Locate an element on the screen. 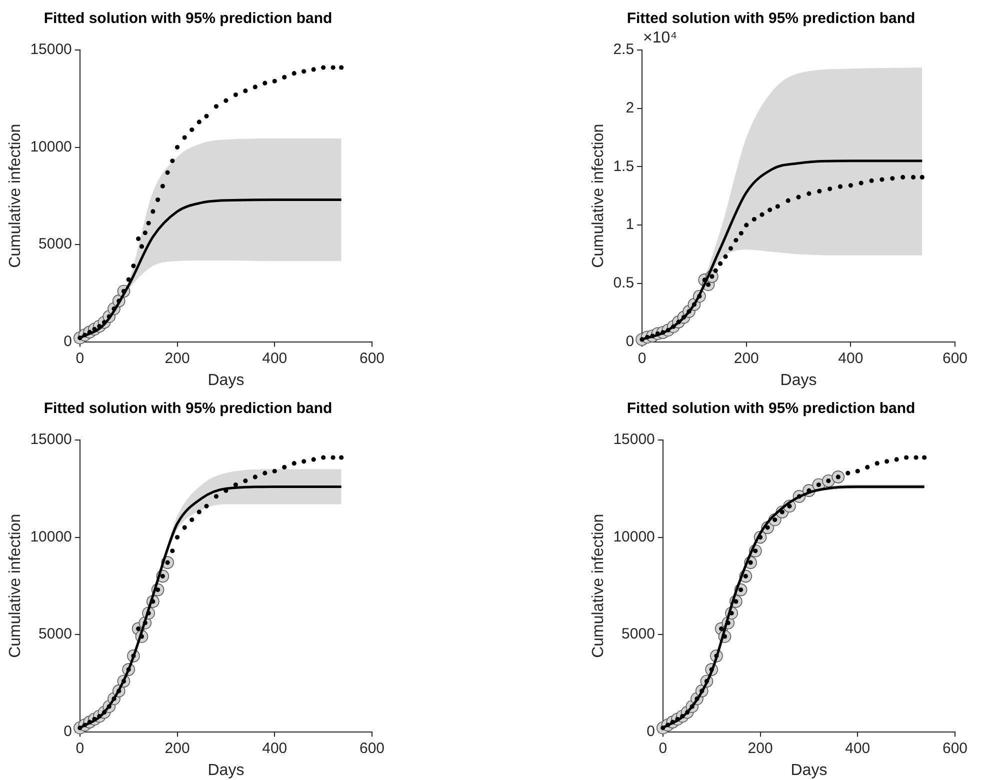 The image size is (997, 780). text: ×10⁴ is located at coordinates (660, 37).